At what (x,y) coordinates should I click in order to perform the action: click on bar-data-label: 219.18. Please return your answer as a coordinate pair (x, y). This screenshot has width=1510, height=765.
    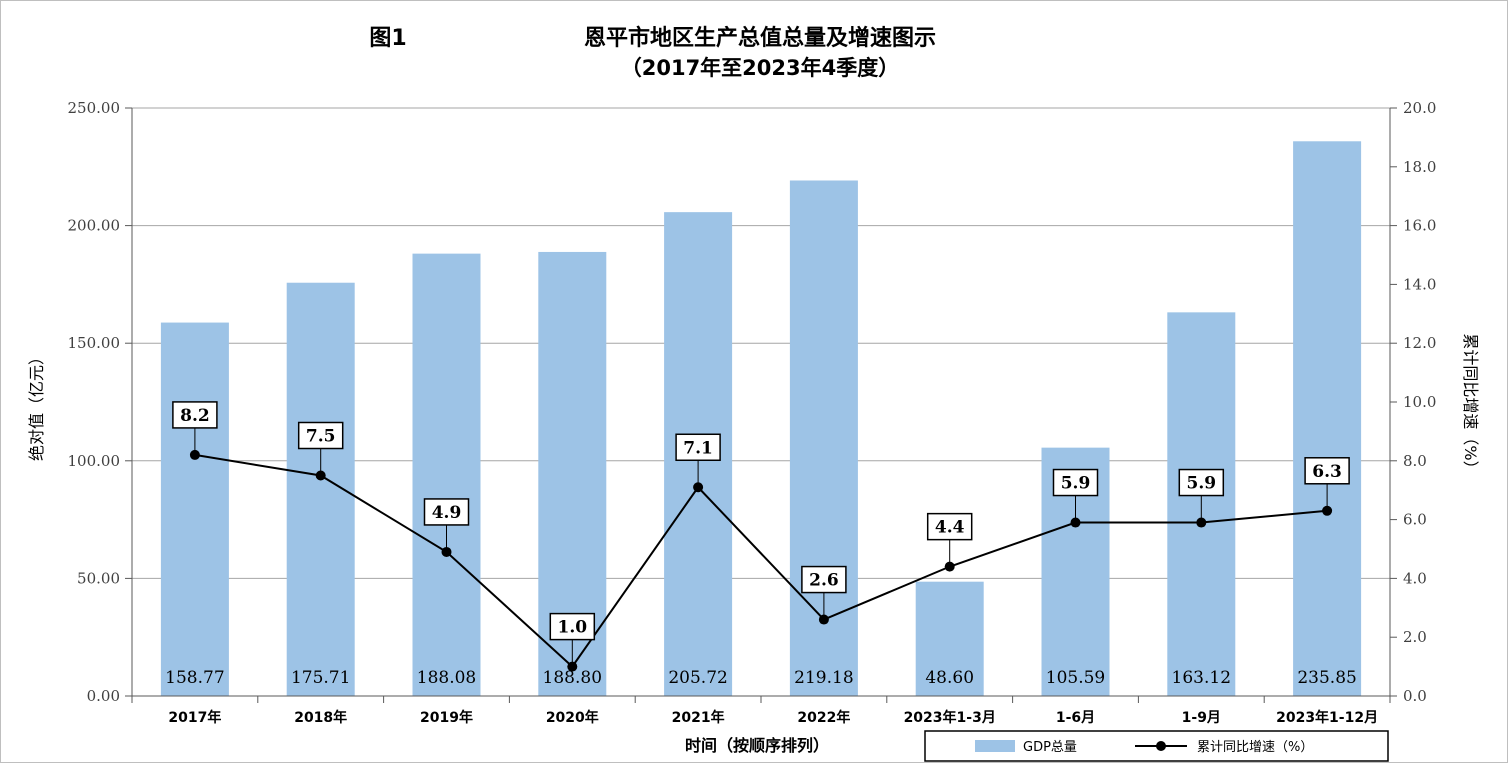
    Looking at the image, I should click on (823, 678).